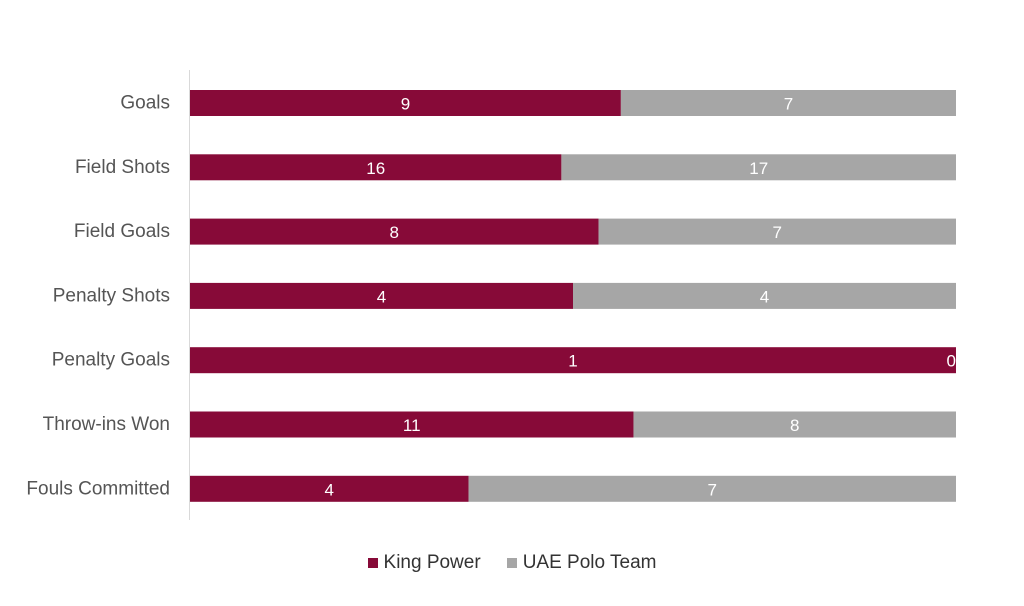  Describe the element at coordinates (106, 424) in the screenshot. I see `category-label-throw-ins-won: Throw-ins Won` at that location.